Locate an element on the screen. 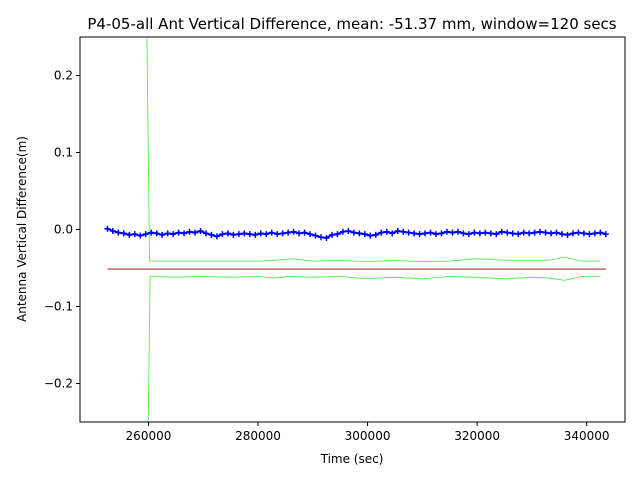 The width and height of the screenshot is (640, 480). y-tick-label: −0.1 is located at coordinates (58, 307).